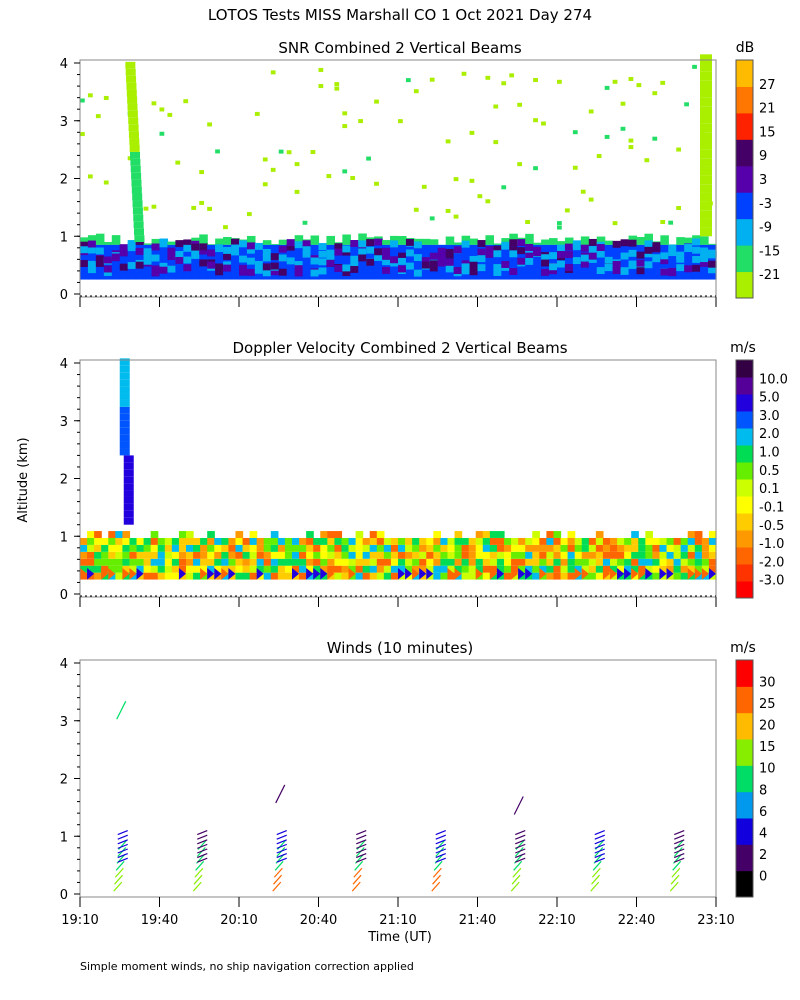 The image size is (800, 1000). Describe the element at coordinates (399, 937) in the screenshot. I see `x-axis-label: Time (UT)` at that location.